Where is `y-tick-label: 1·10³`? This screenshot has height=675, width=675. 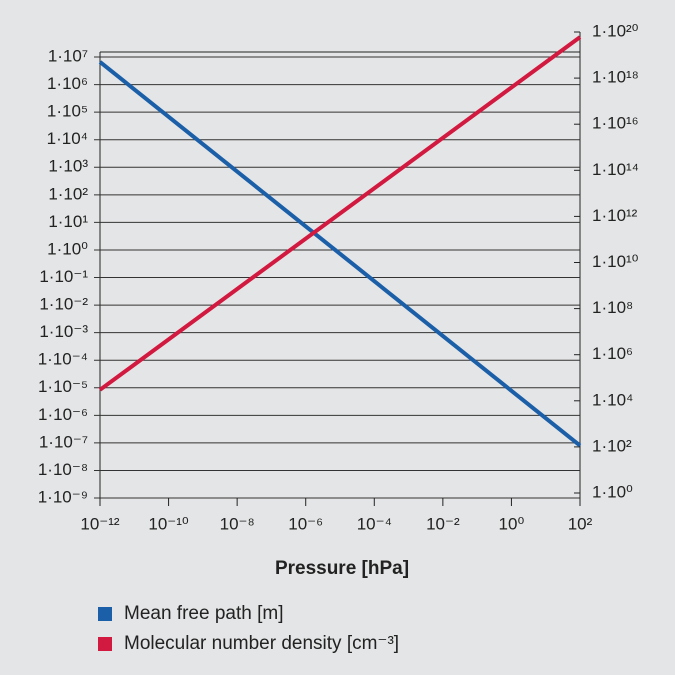
y-tick-label: 1·10³ is located at coordinates (68, 166).